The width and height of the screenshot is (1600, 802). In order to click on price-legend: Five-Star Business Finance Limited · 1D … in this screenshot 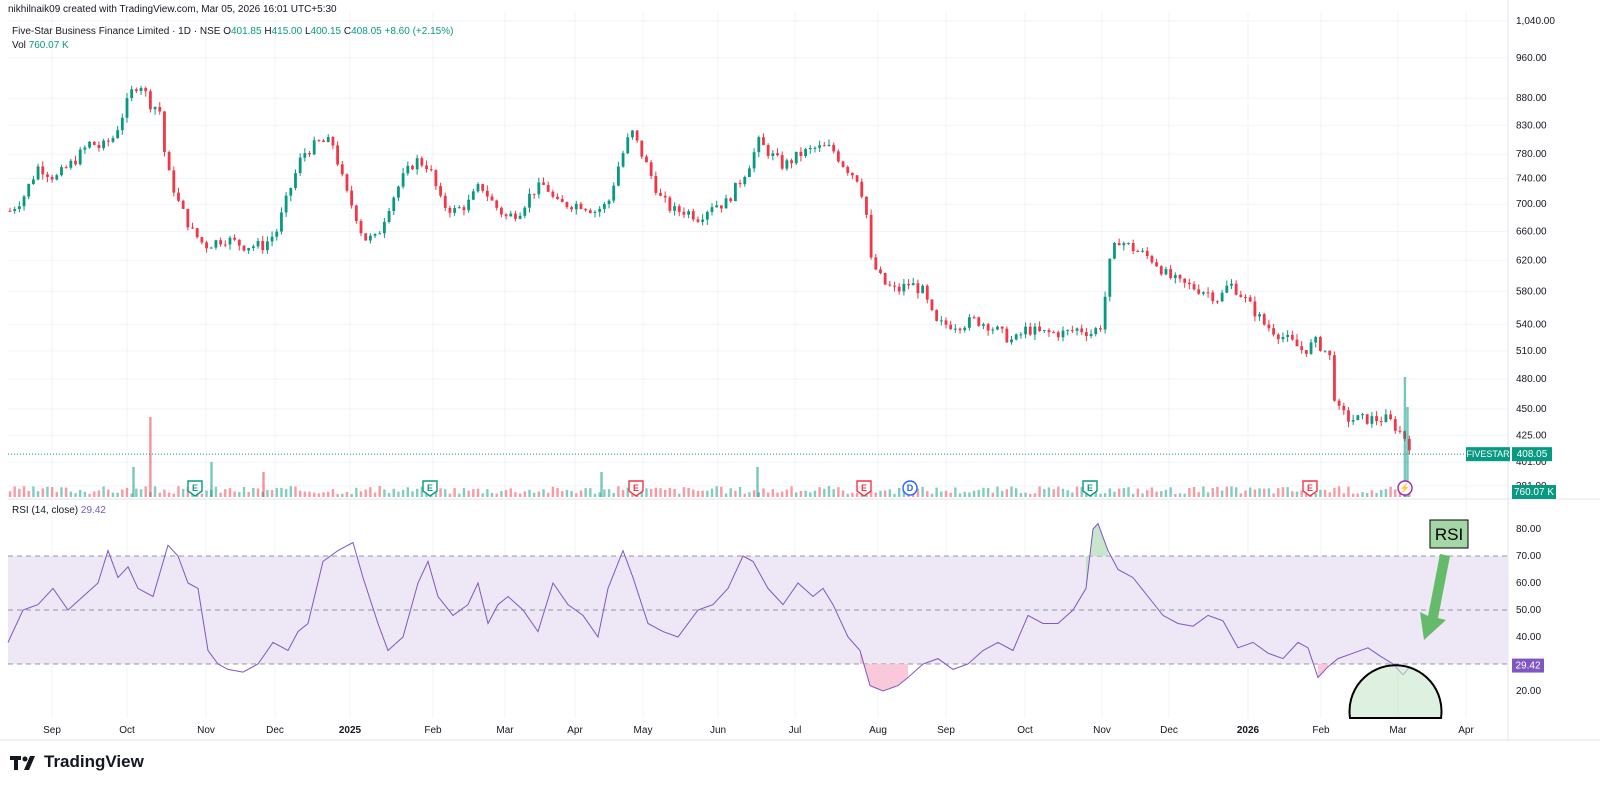, I will do `click(233, 31)`.